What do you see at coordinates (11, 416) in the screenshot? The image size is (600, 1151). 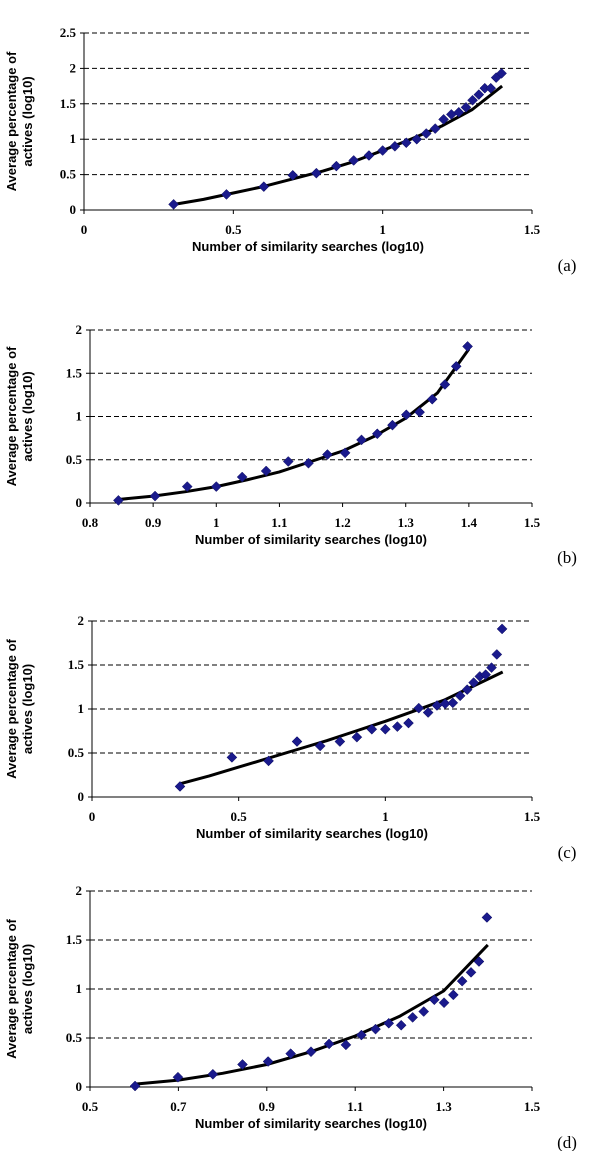 I see `y-axis-title-line: Average percentage of` at bounding box center [11, 416].